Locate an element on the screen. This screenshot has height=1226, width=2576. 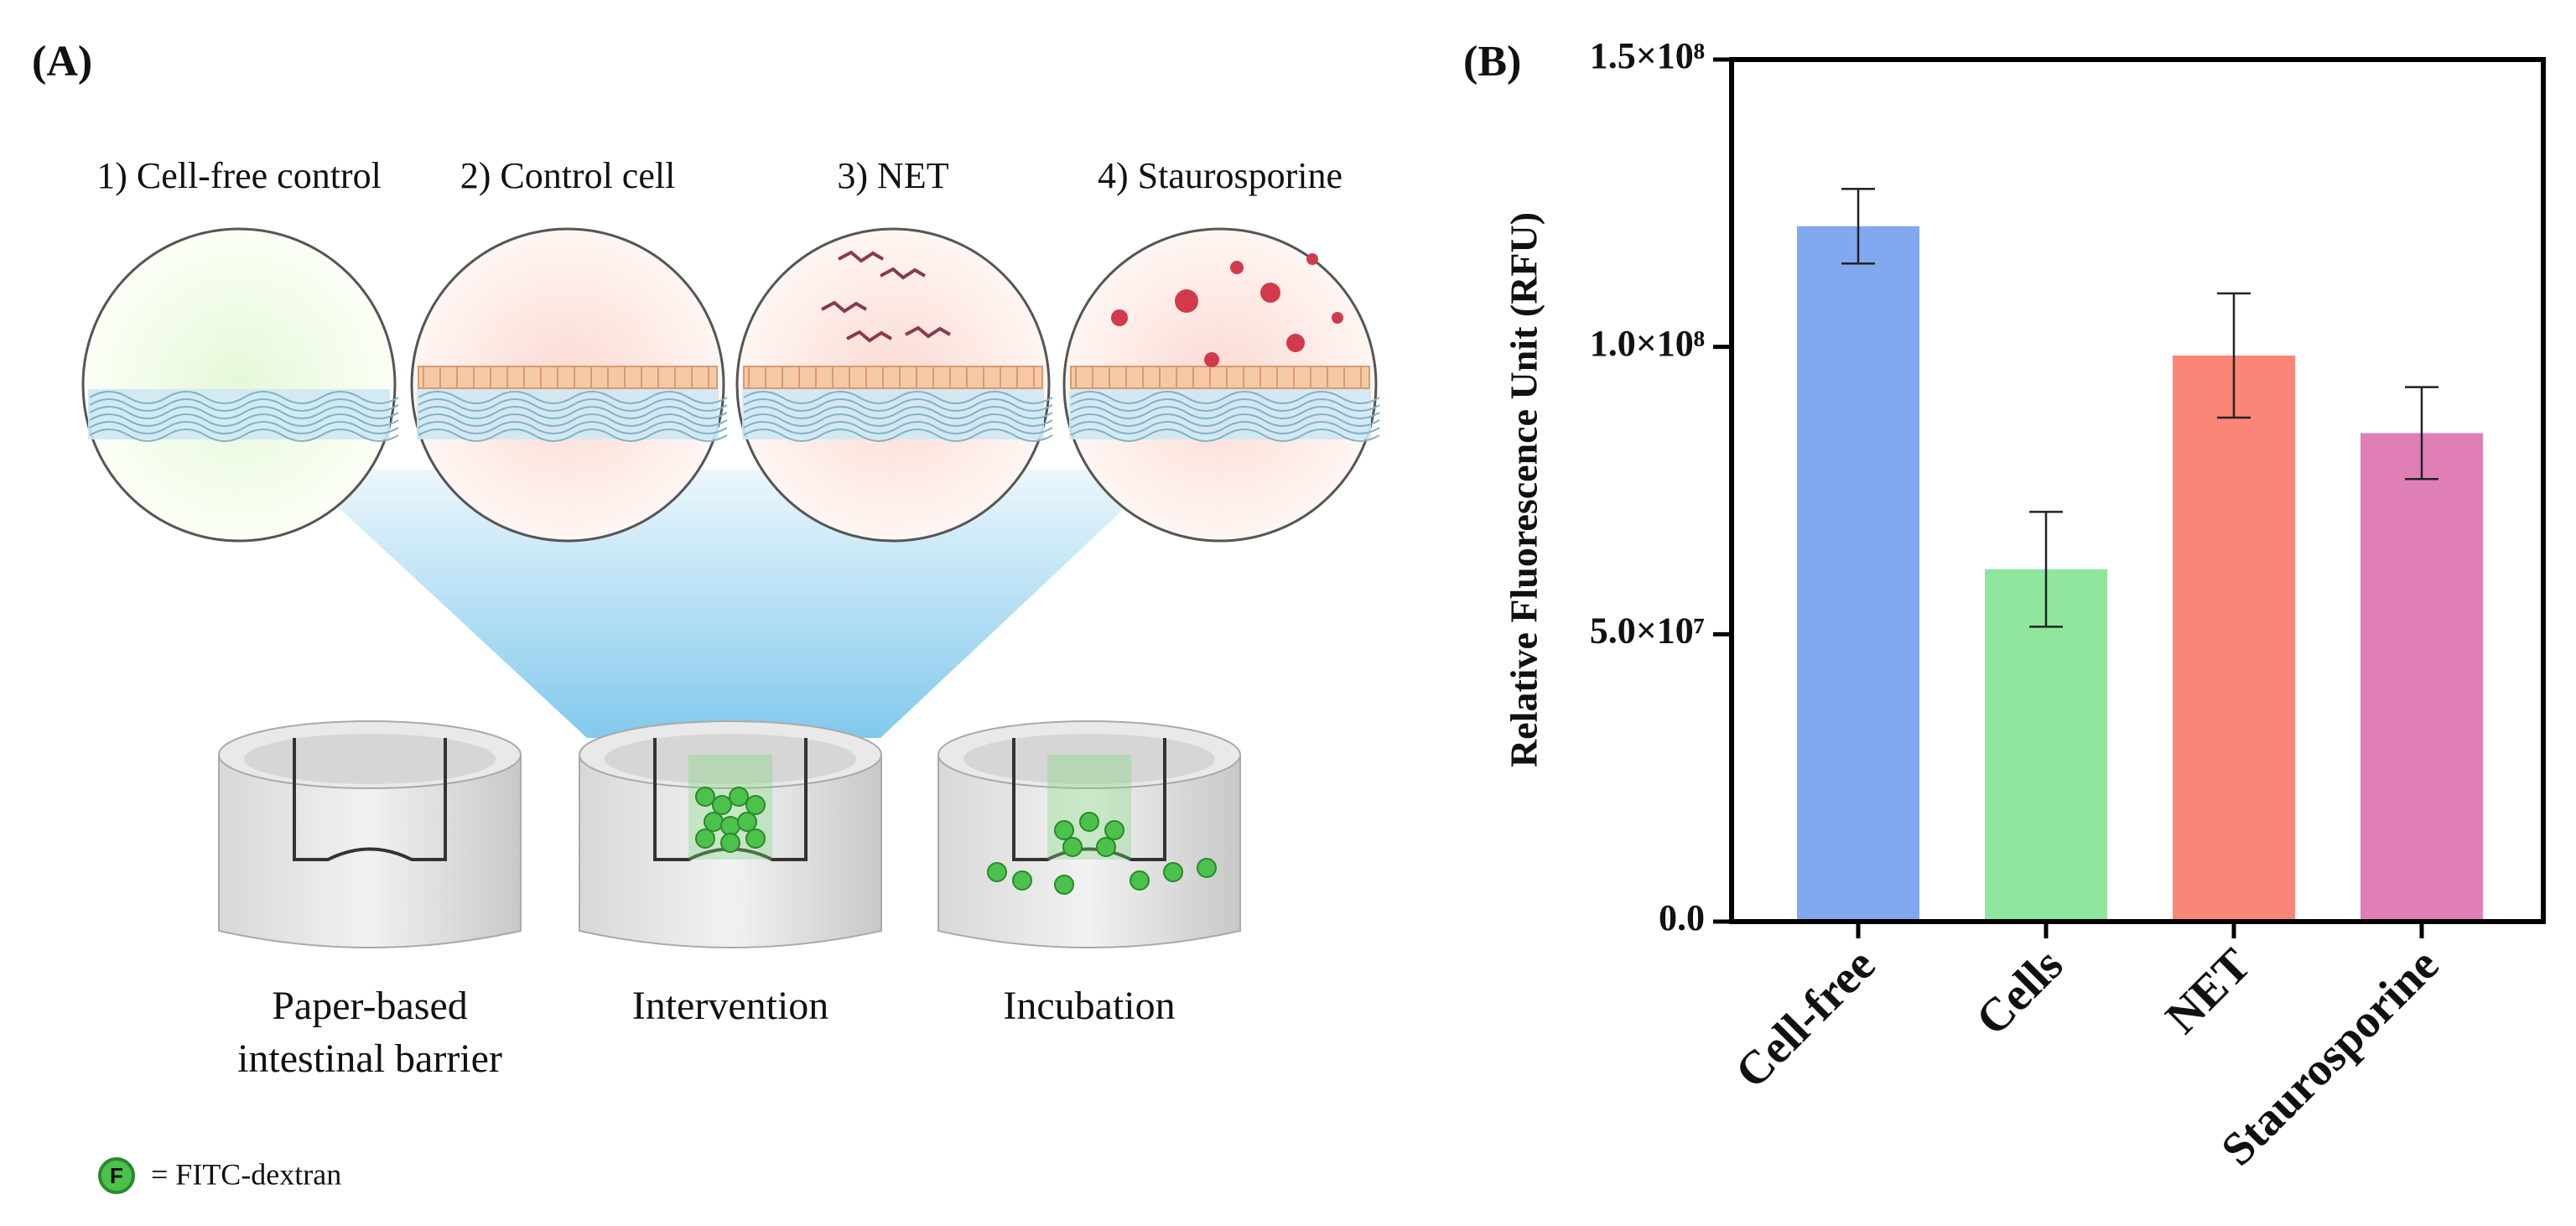
y-axis-label: Relative Fluorescence Unit (RFU) is located at coordinates (1524, 489).